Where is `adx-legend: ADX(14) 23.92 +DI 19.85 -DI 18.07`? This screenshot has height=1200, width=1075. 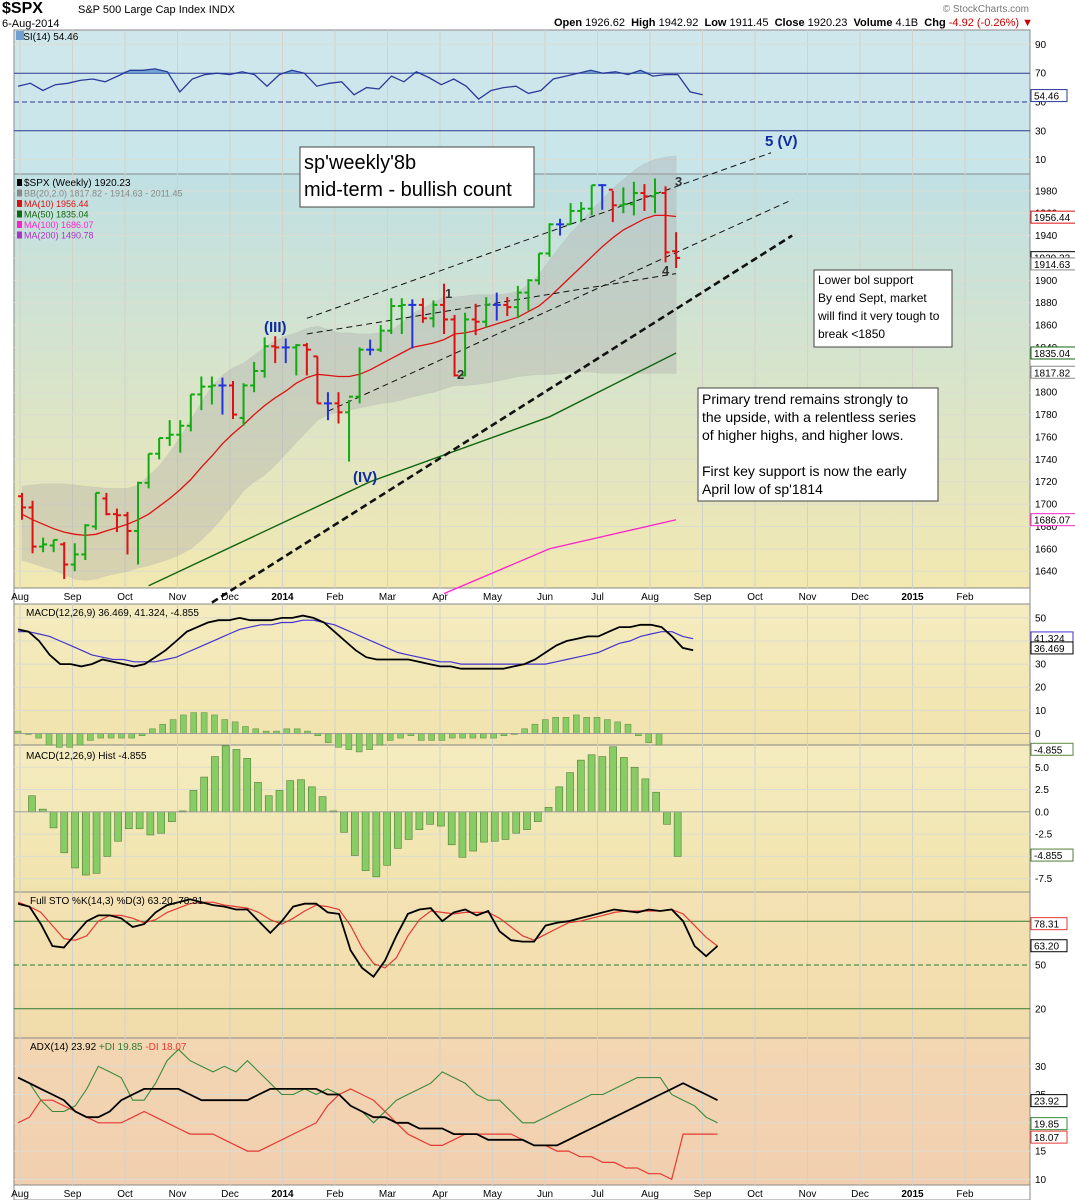
adx-legend: ADX(14) 23.92 +DI 19.85 -DI 18.07 is located at coordinates (108, 1047).